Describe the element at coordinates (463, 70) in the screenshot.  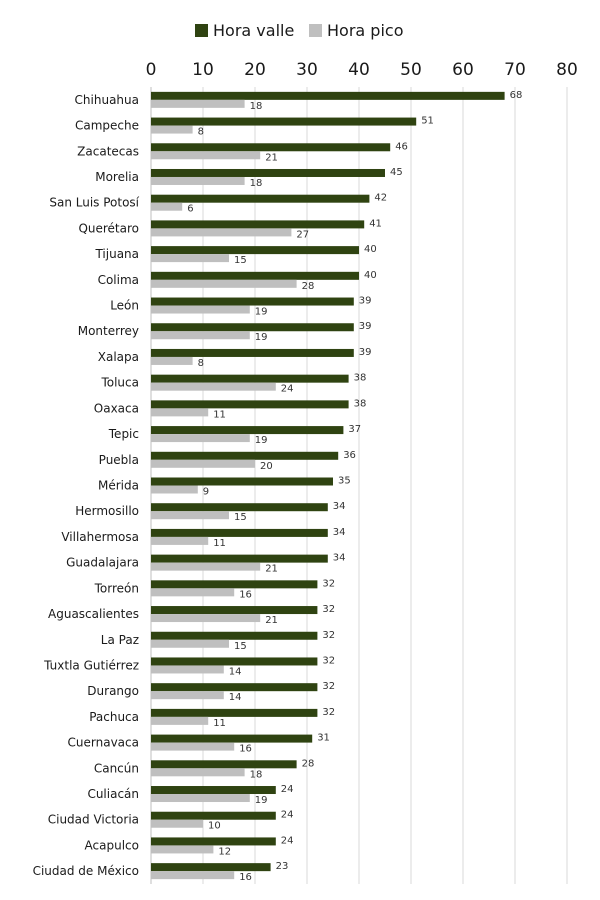
I see `x-tick-label: 60` at that location.